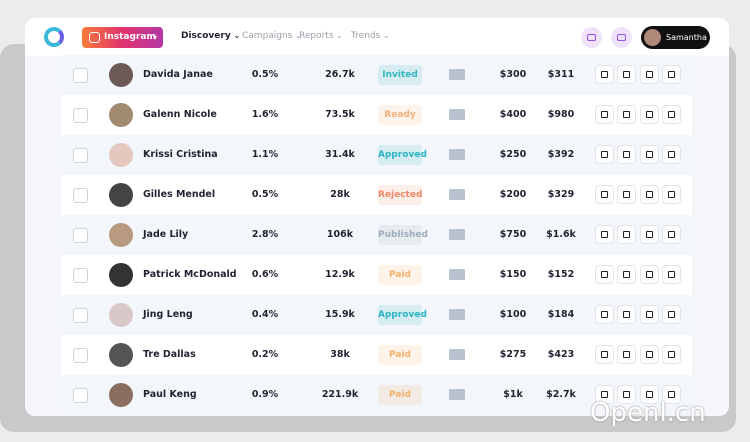 Image resolution: width=750 pixels, height=442 pixels. What do you see at coordinates (513, 74) in the screenshot?
I see `price: $300` at bounding box center [513, 74].